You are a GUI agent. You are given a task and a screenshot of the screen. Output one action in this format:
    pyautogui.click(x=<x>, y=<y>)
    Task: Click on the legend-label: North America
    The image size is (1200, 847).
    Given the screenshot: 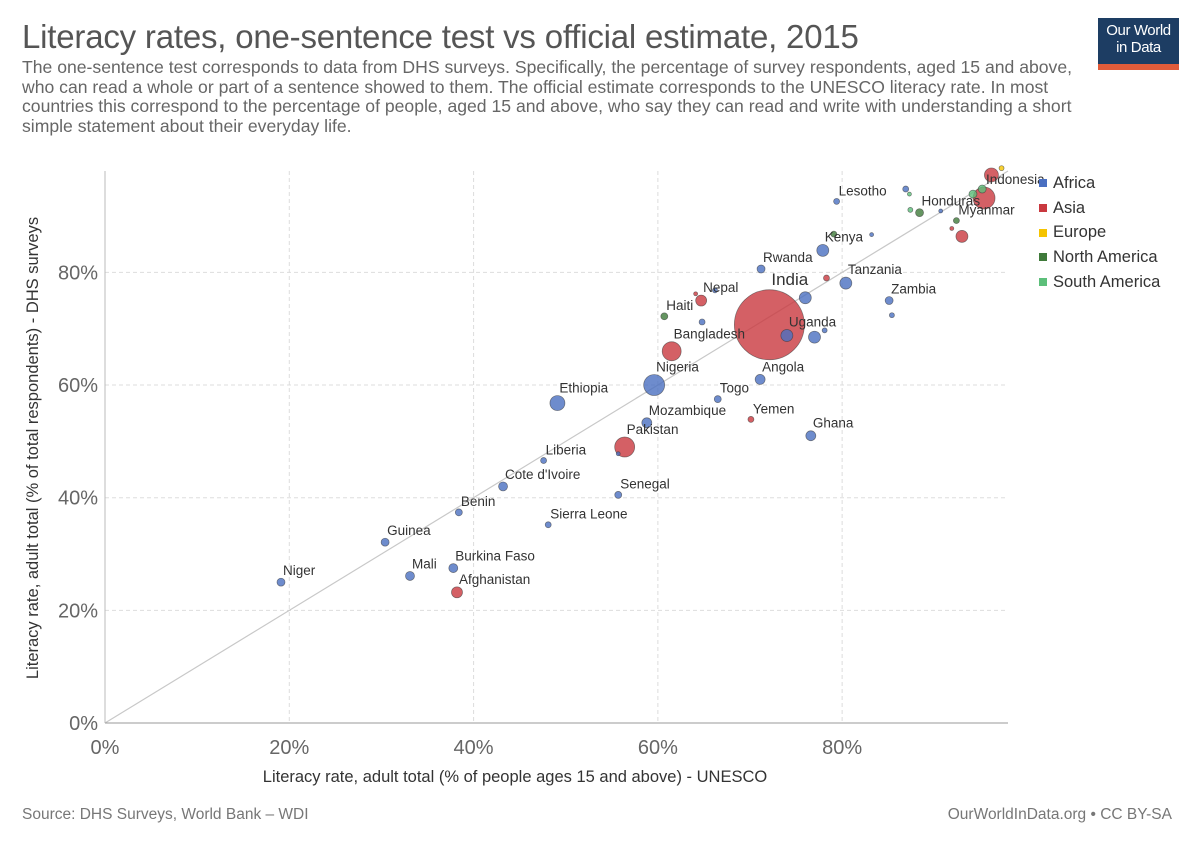 What is the action you would take?
    pyautogui.click(x=1105, y=256)
    